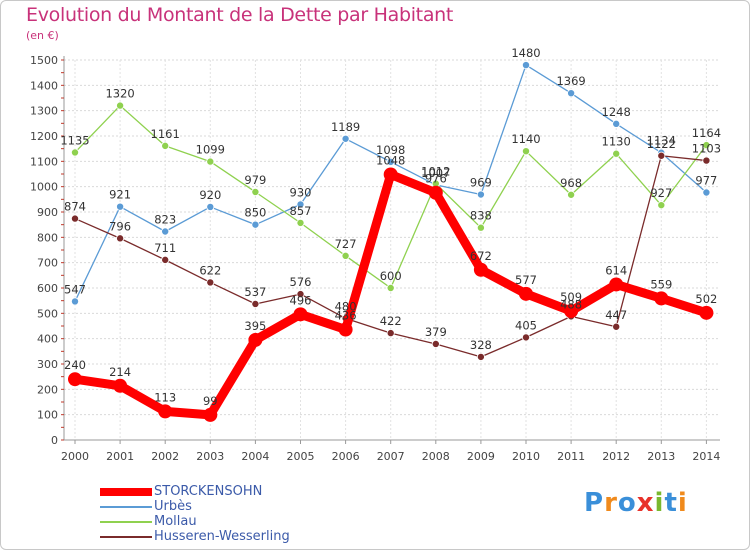  Describe the element at coordinates (616, 315) in the screenshot. I see `data-label: 447` at that location.